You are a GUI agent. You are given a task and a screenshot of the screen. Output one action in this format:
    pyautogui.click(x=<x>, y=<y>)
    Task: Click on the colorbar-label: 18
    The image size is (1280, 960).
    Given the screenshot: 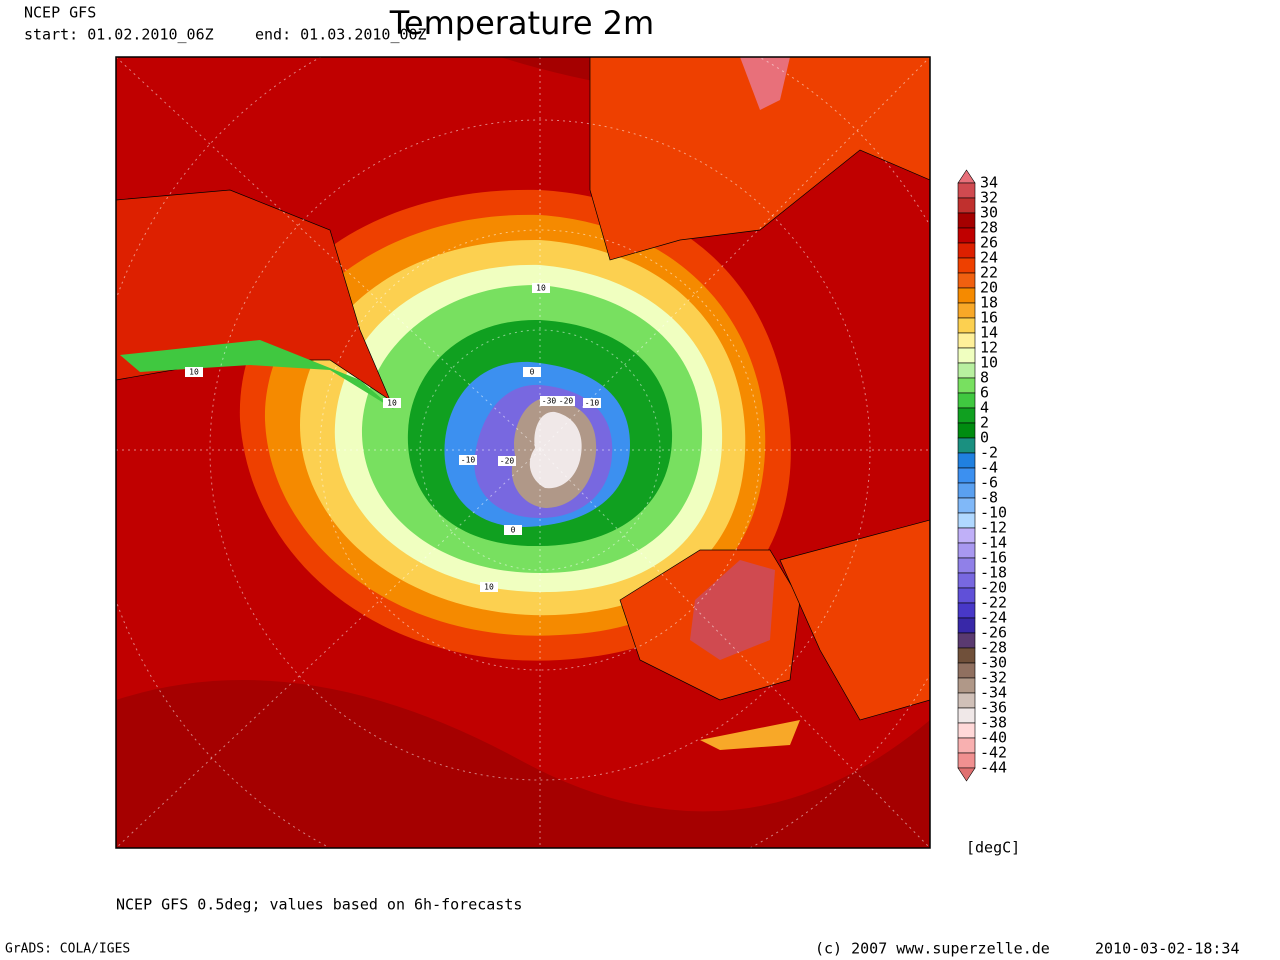 What is the action you would take?
    pyautogui.click(x=989, y=303)
    